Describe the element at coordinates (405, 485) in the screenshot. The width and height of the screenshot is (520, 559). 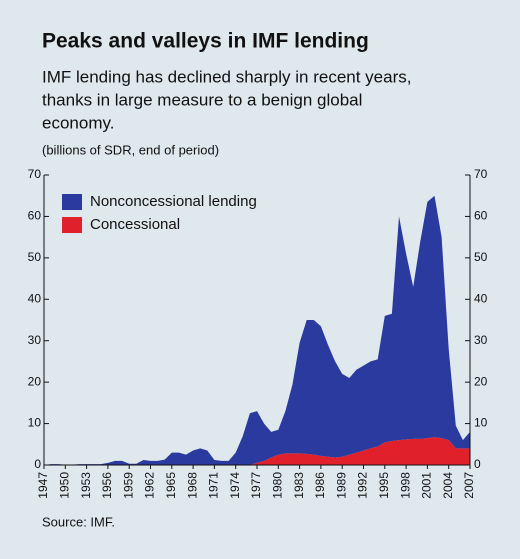
I see `x-tick-label: 1998` at that location.